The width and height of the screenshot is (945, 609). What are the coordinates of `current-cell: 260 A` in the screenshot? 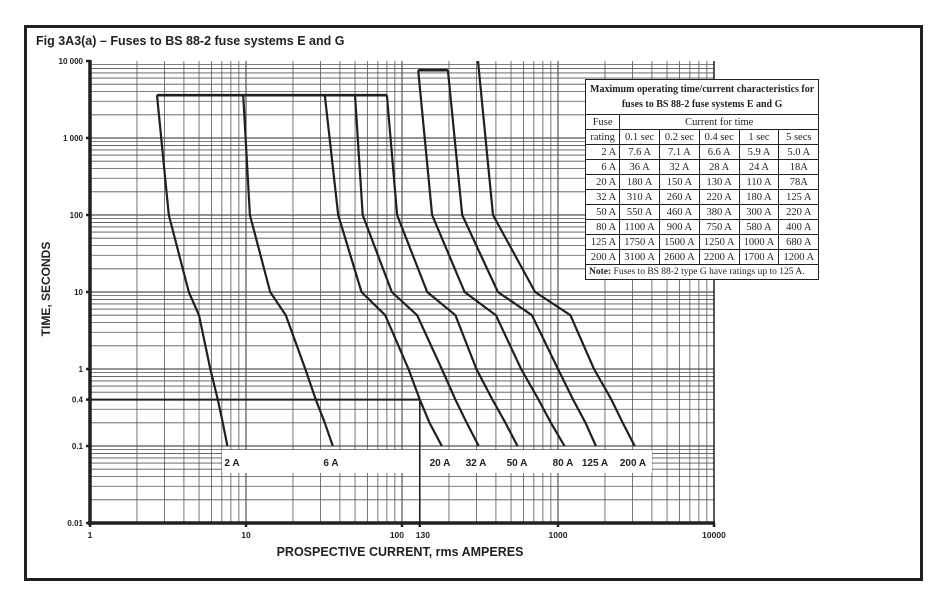 It's located at (679, 197).